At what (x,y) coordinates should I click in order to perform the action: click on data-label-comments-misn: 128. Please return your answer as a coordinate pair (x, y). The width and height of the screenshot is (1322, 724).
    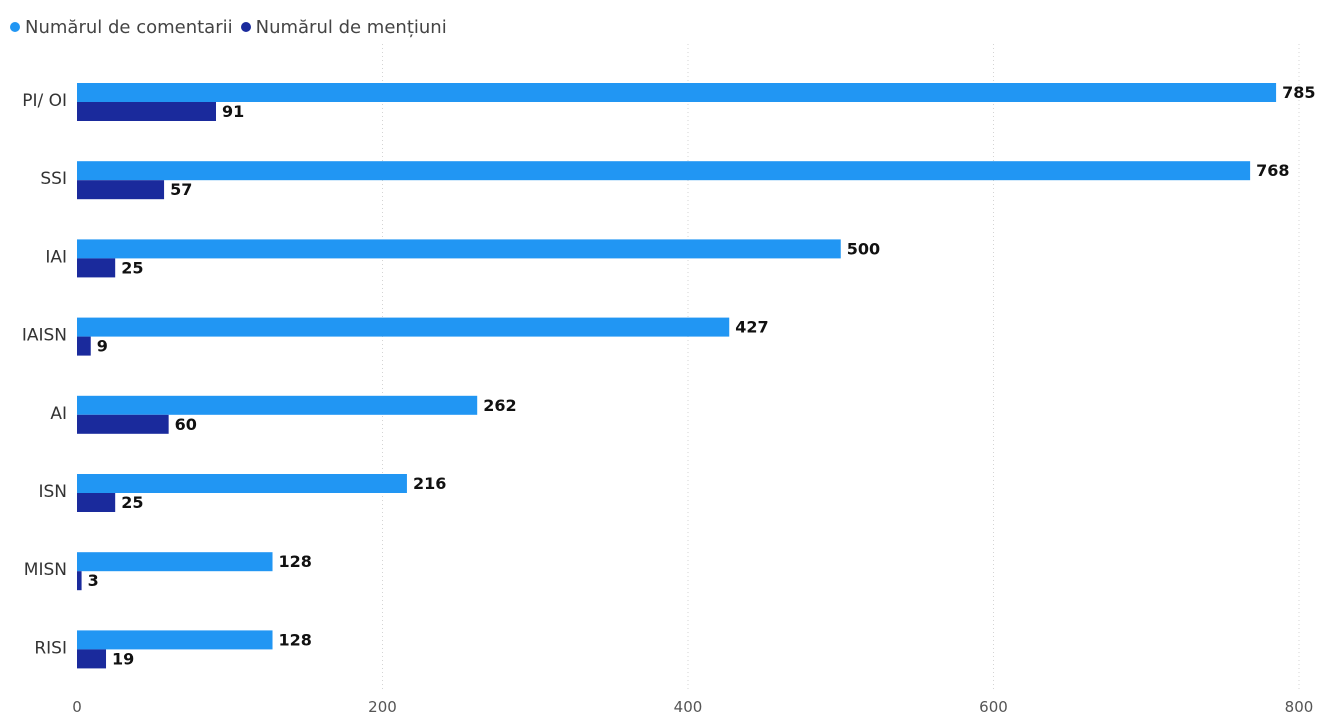
    Looking at the image, I should click on (295, 561).